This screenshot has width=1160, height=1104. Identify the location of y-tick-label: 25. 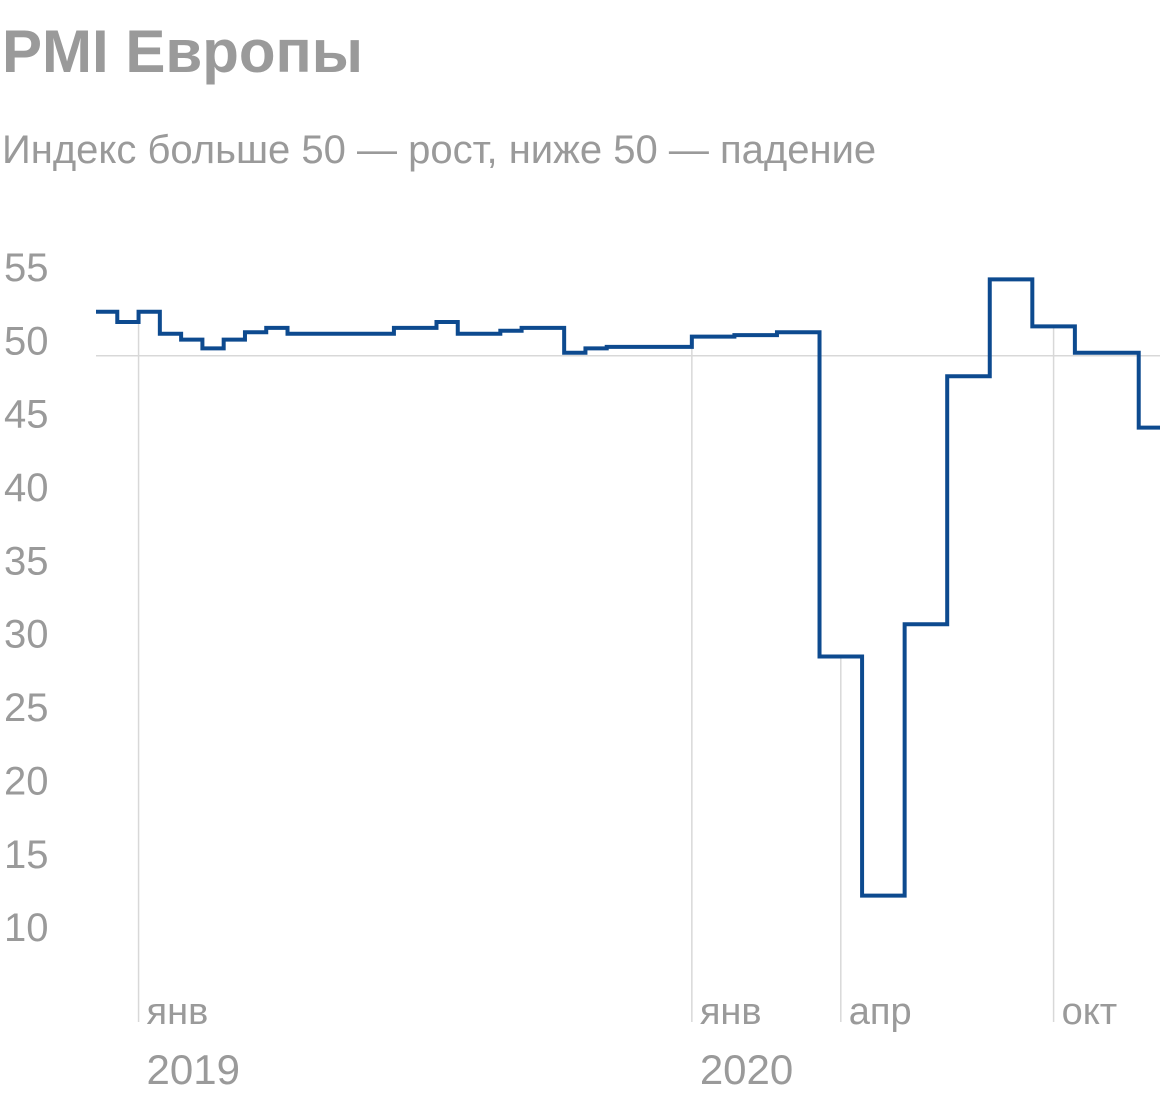
(26, 708).